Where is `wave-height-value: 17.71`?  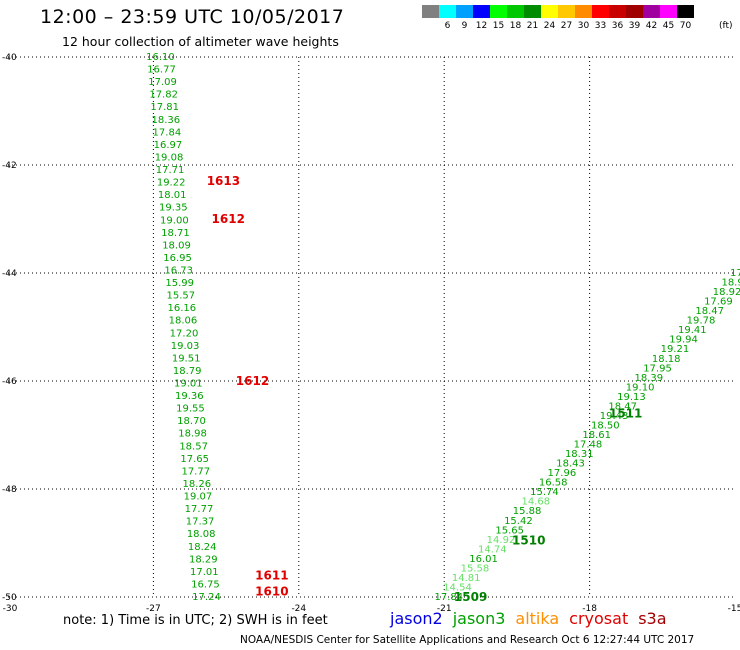 wave-height-value: 17.71 is located at coordinates (170, 170).